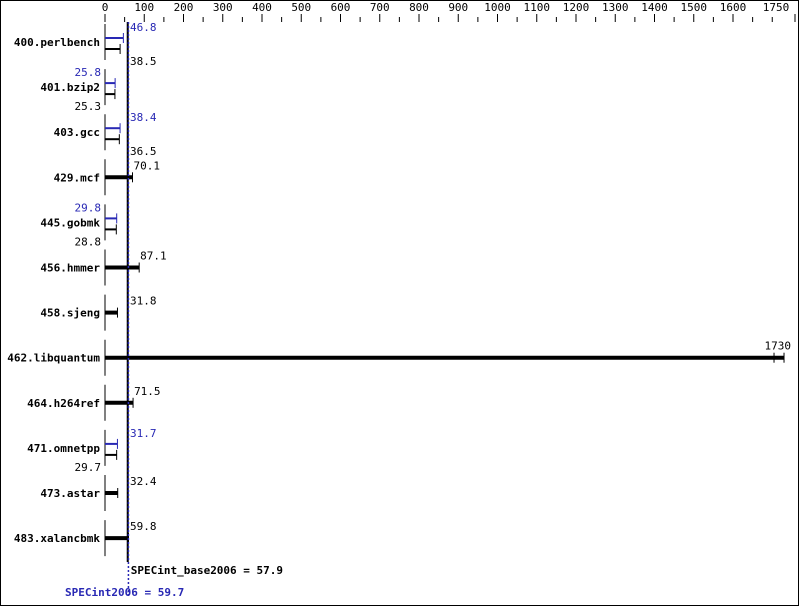 The height and width of the screenshot is (606, 799). What do you see at coordinates (207, 570) in the screenshot?
I see `base-summary-label: SPECint_base2006 = 57.9` at bounding box center [207, 570].